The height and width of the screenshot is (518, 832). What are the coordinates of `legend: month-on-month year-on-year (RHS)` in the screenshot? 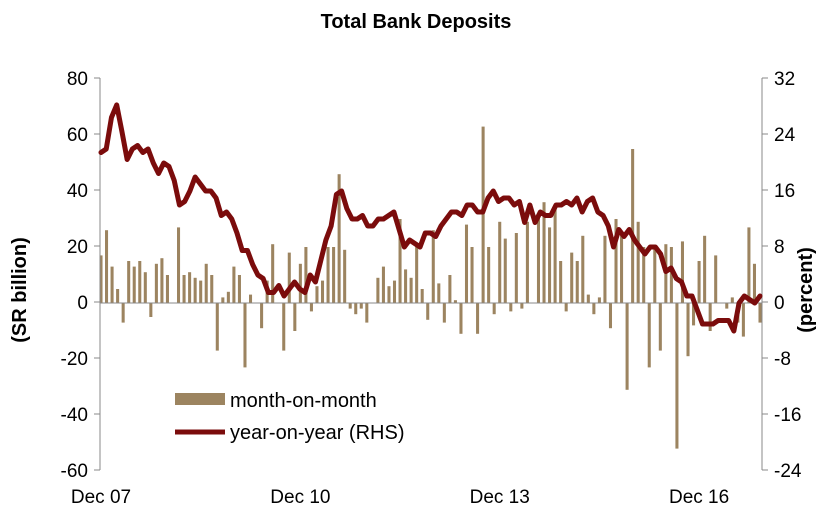 It's located at (289, 417).